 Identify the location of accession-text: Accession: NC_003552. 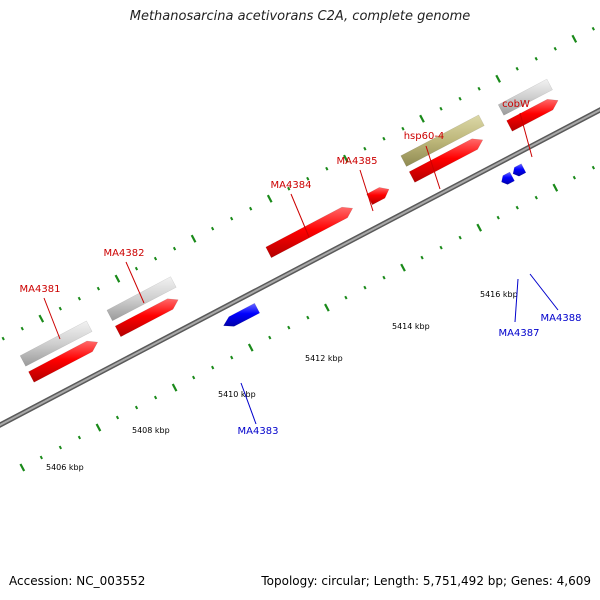
(77, 581).